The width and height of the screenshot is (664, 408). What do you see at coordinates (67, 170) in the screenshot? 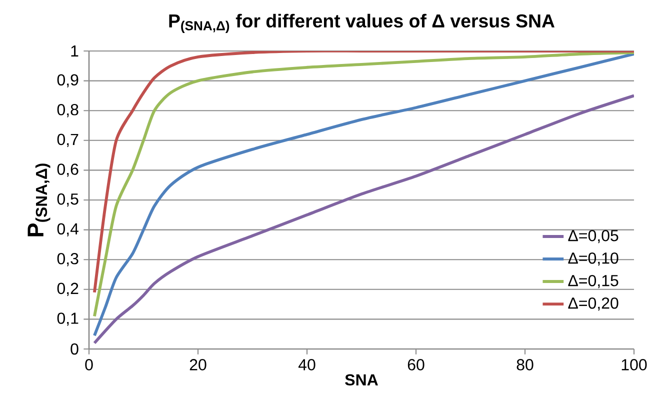
I see `y-tick-label: 0,6` at bounding box center [67, 170].